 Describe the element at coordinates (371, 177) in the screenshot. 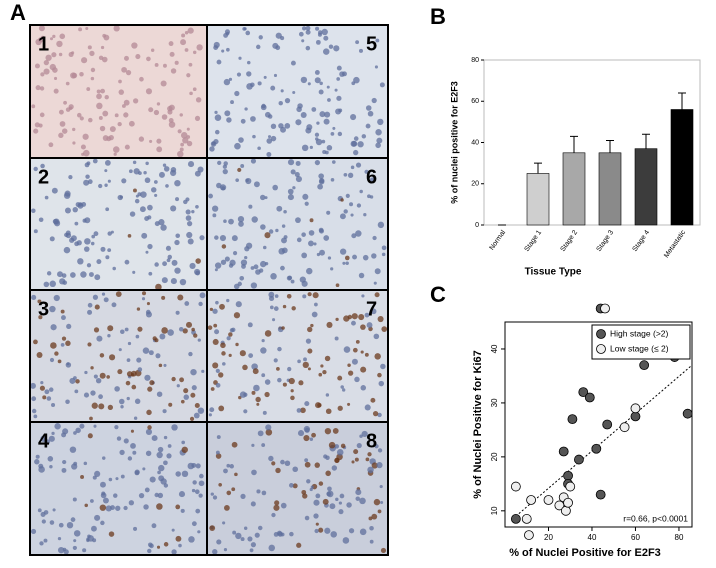

I see `micrograph-label: 6` at that location.